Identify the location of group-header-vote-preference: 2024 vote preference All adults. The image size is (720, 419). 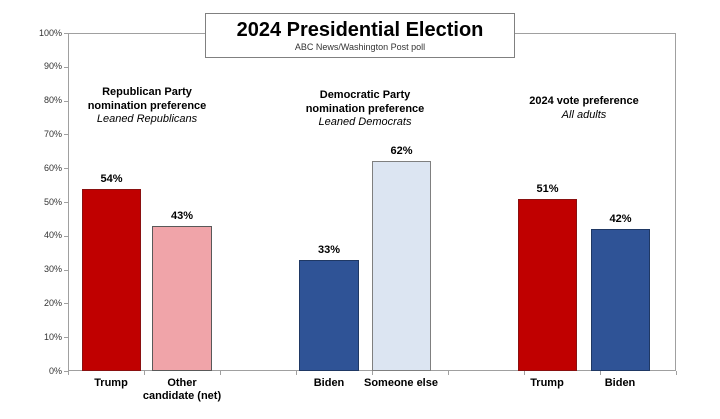
(584, 108).